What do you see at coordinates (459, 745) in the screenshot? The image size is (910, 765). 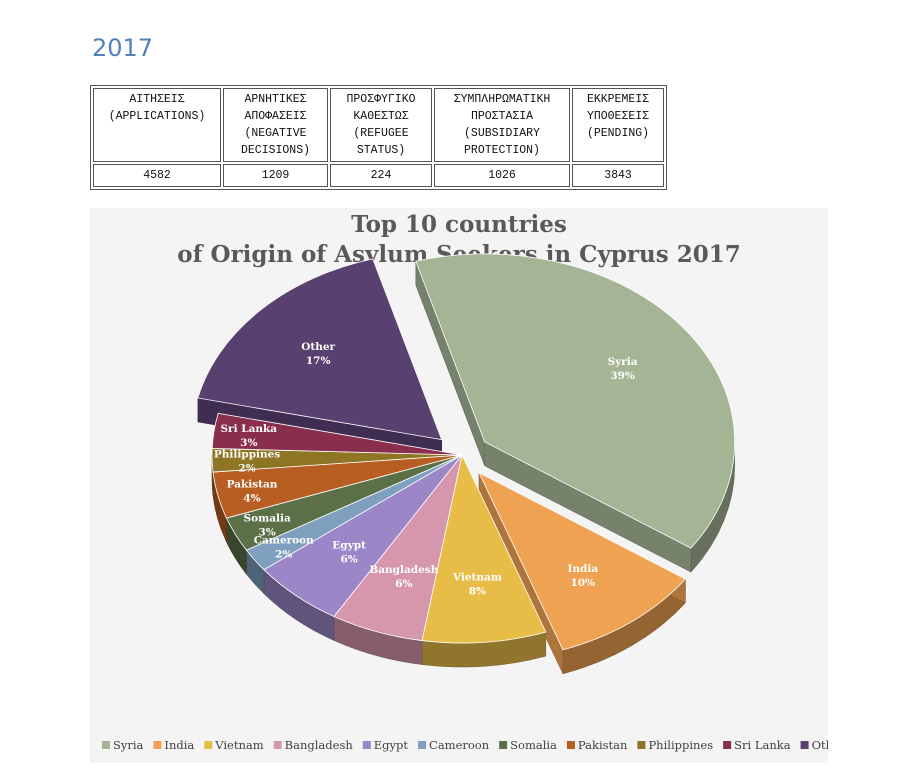 I see `legend-label: Cameroon` at bounding box center [459, 745].